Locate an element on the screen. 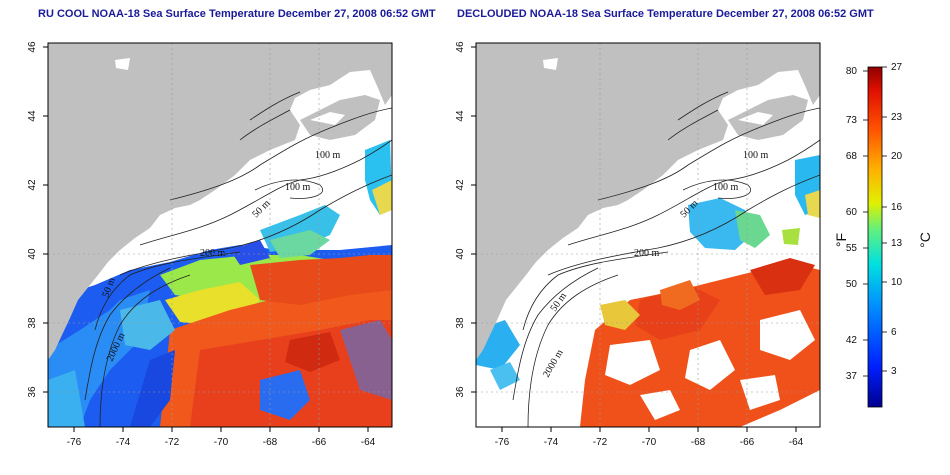  fahrenheit-tick: 68 is located at coordinates (852, 156).